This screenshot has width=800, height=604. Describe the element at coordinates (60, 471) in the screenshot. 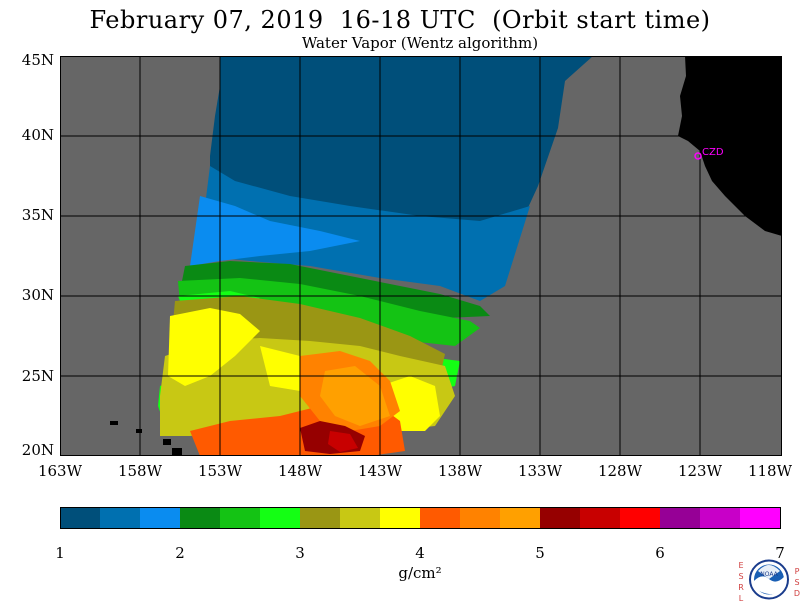

I see `lon-label-163w: 163W` at that location.